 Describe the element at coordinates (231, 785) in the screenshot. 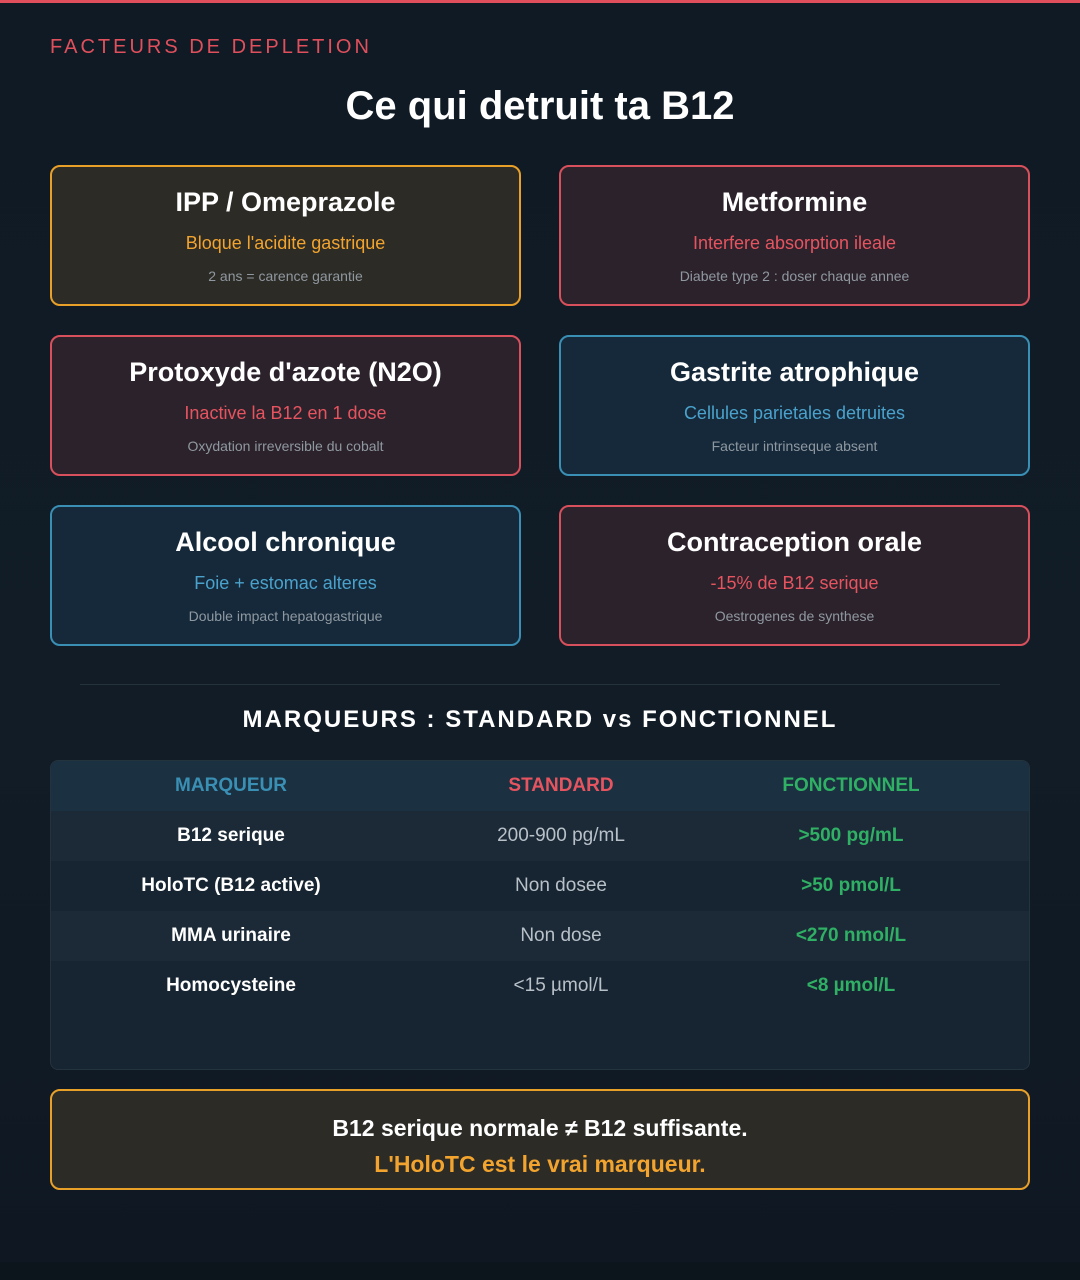

I see `column-header-marqueur: MARQUEUR` at that location.